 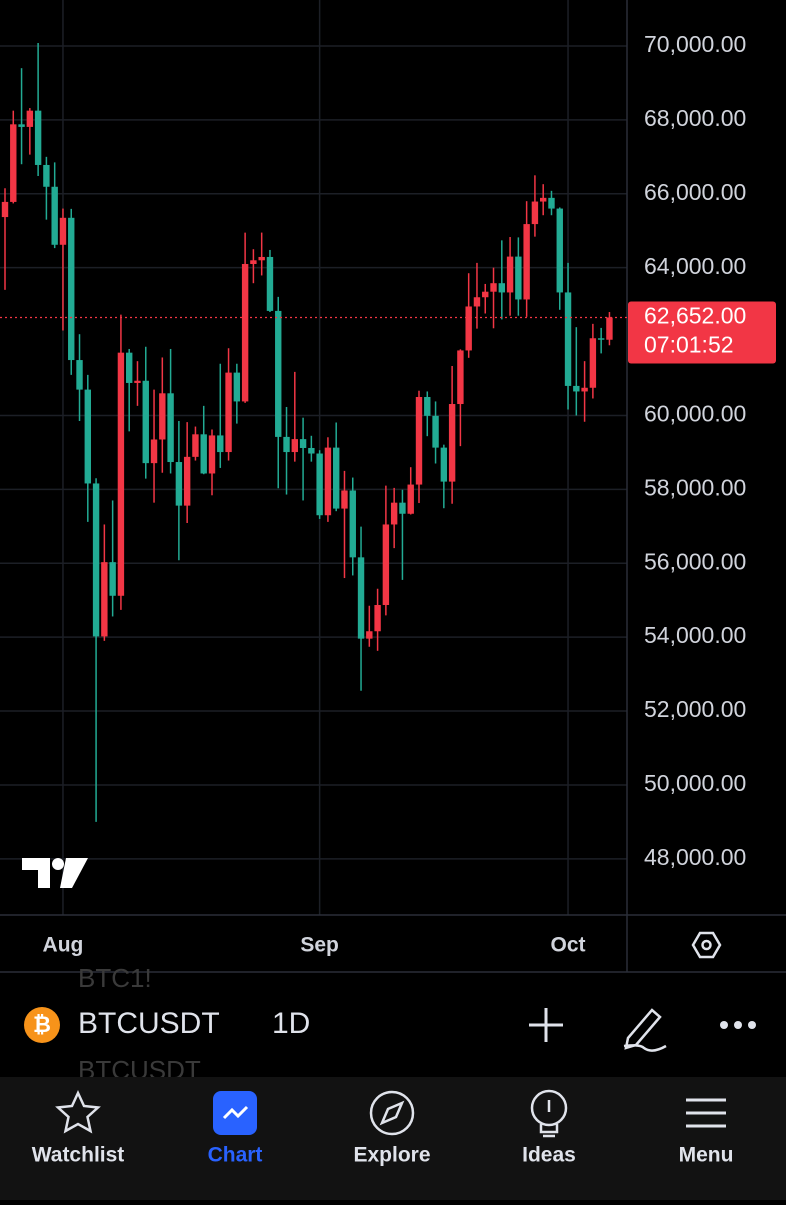 I want to click on ghost-symbol: BTC1!, so click(x=115, y=978).